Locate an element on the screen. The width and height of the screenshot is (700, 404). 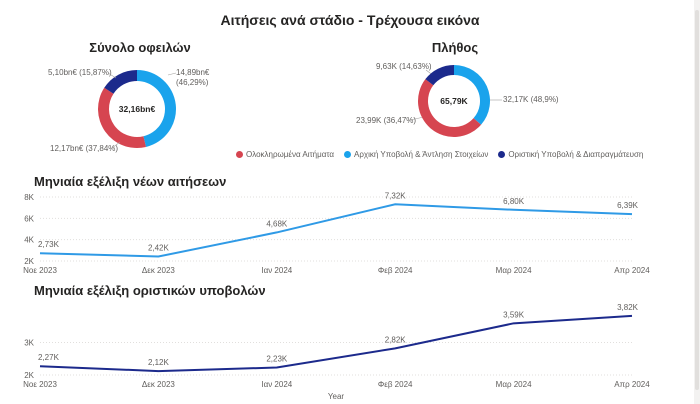
data-label: 3,82K is located at coordinates (628, 307).